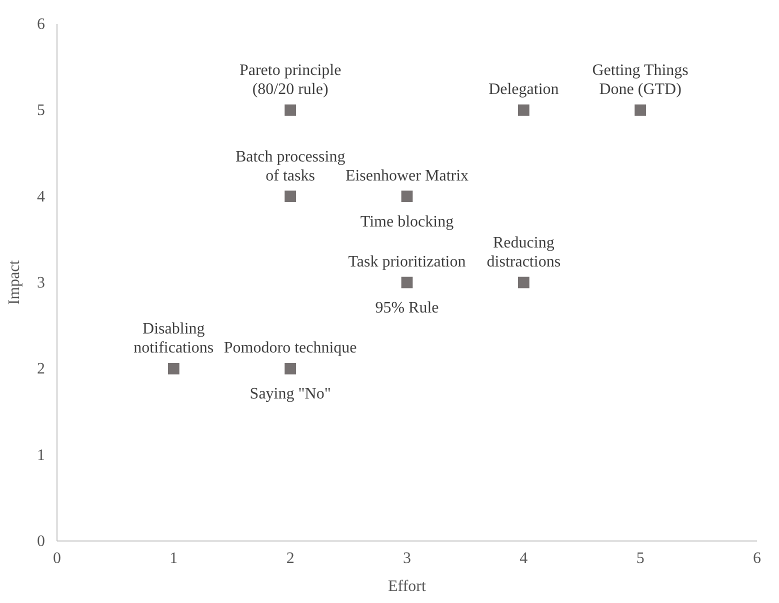 The image size is (779, 603). What do you see at coordinates (41, 369) in the screenshot?
I see `y-tick-label: 2` at bounding box center [41, 369].